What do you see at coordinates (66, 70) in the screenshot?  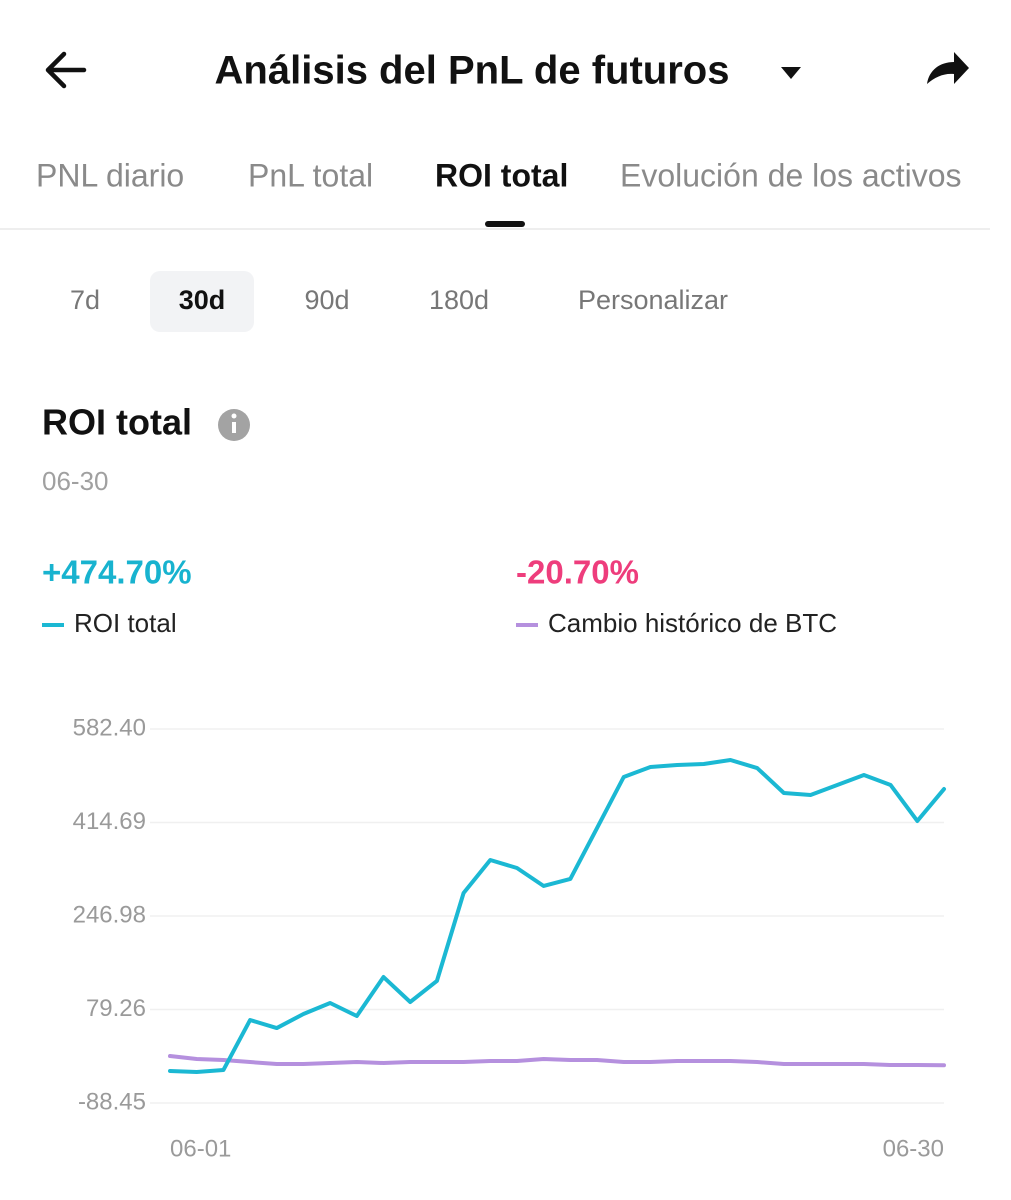 I see `back-button` at bounding box center [66, 70].